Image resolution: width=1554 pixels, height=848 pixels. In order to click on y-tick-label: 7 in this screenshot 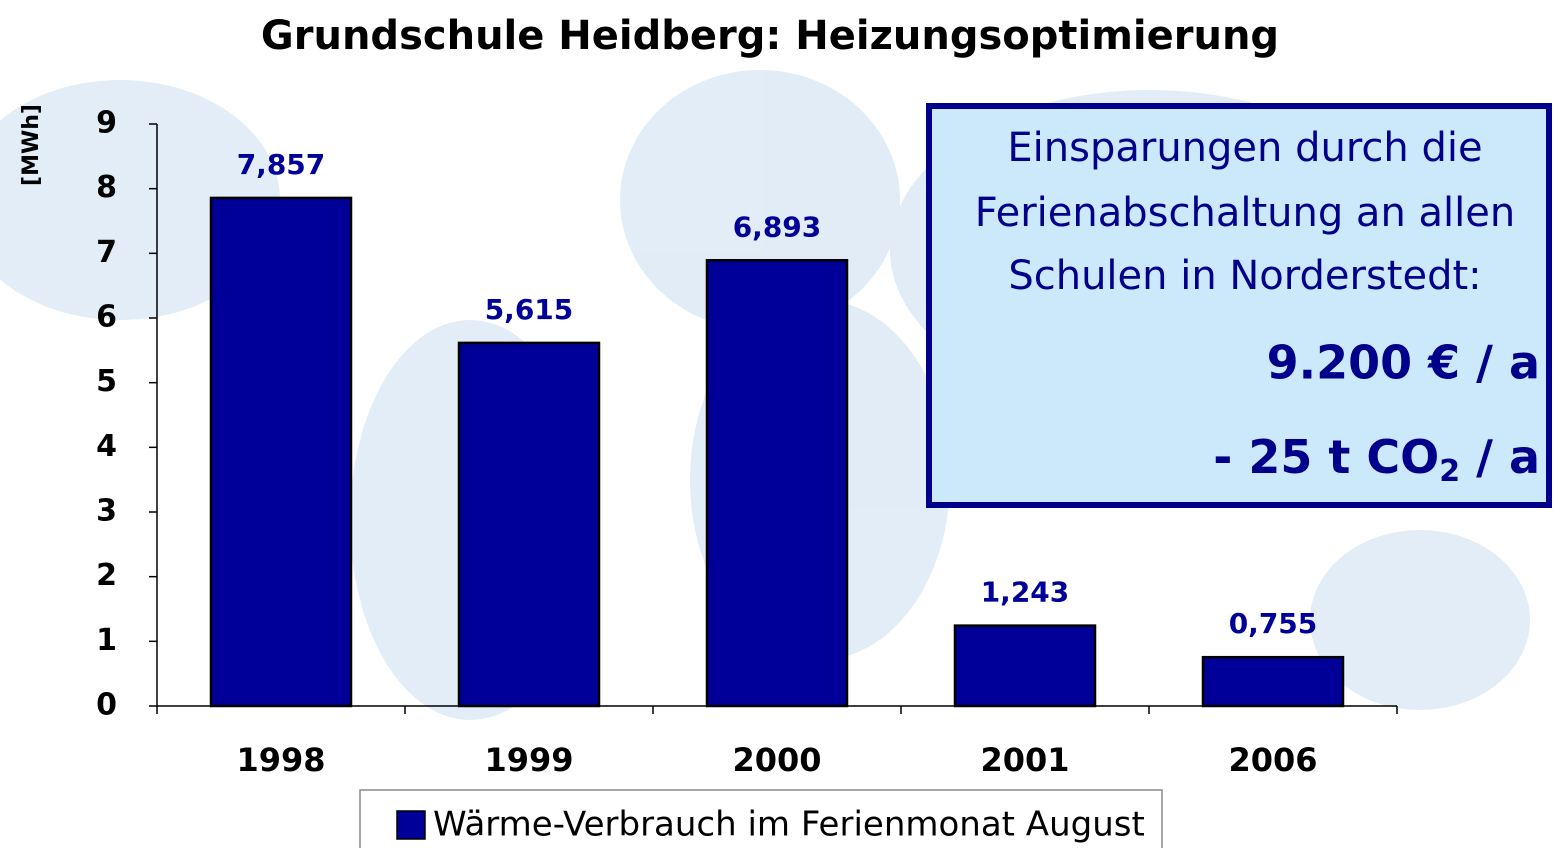, I will do `click(106, 252)`.